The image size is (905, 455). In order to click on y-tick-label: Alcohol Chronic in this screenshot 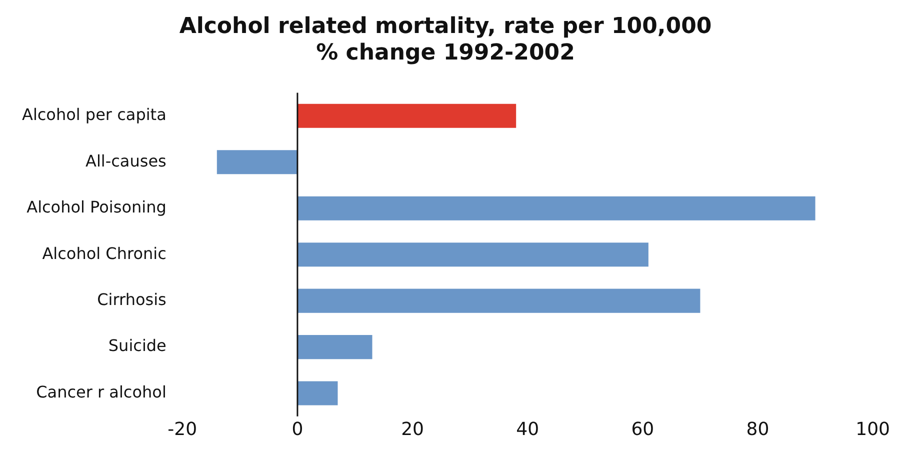, I will do `click(104, 253)`.